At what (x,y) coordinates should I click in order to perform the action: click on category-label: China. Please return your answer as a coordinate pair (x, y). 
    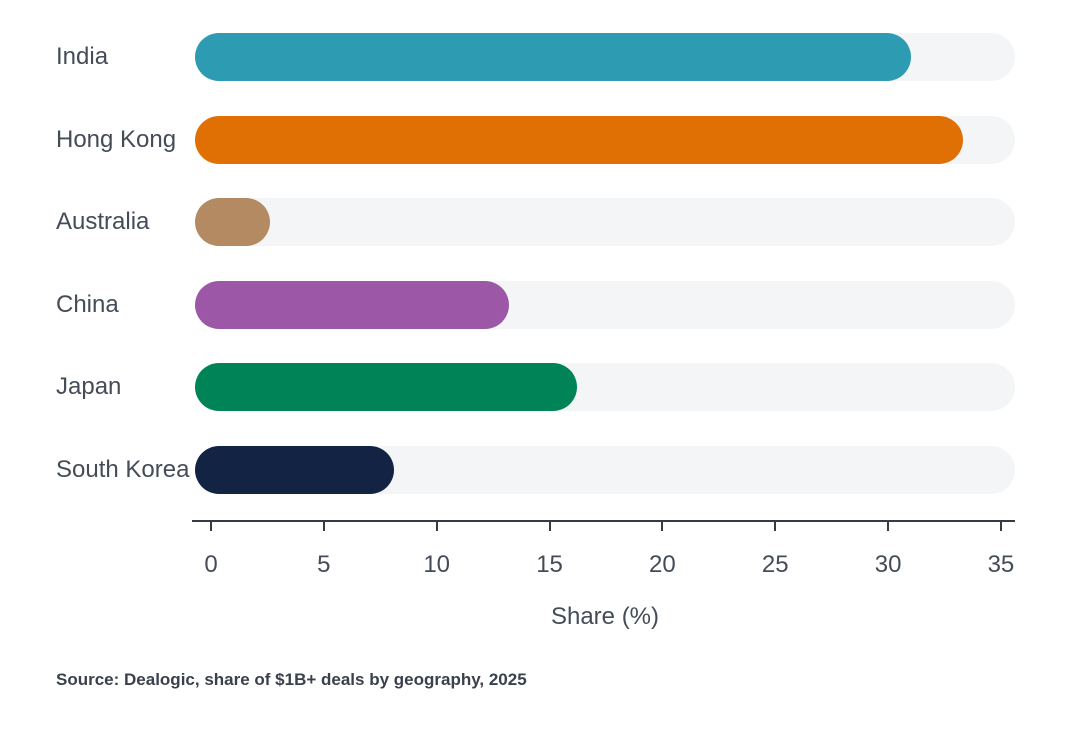
    Looking at the image, I should click on (87, 304).